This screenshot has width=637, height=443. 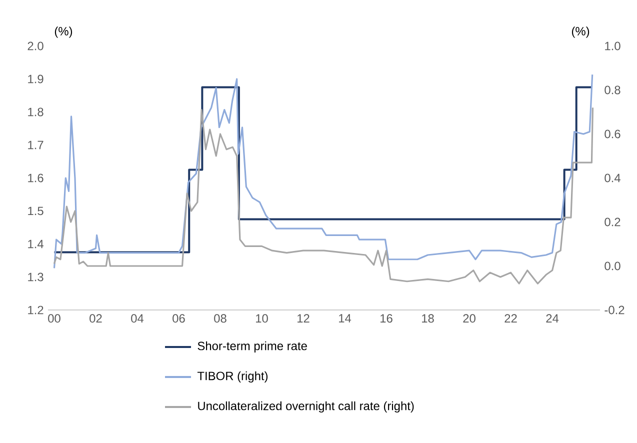 What do you see at coordinates (428, 318) in the screenshot?
I see `x-tick-label: 18` at bounding box center [428, 318].